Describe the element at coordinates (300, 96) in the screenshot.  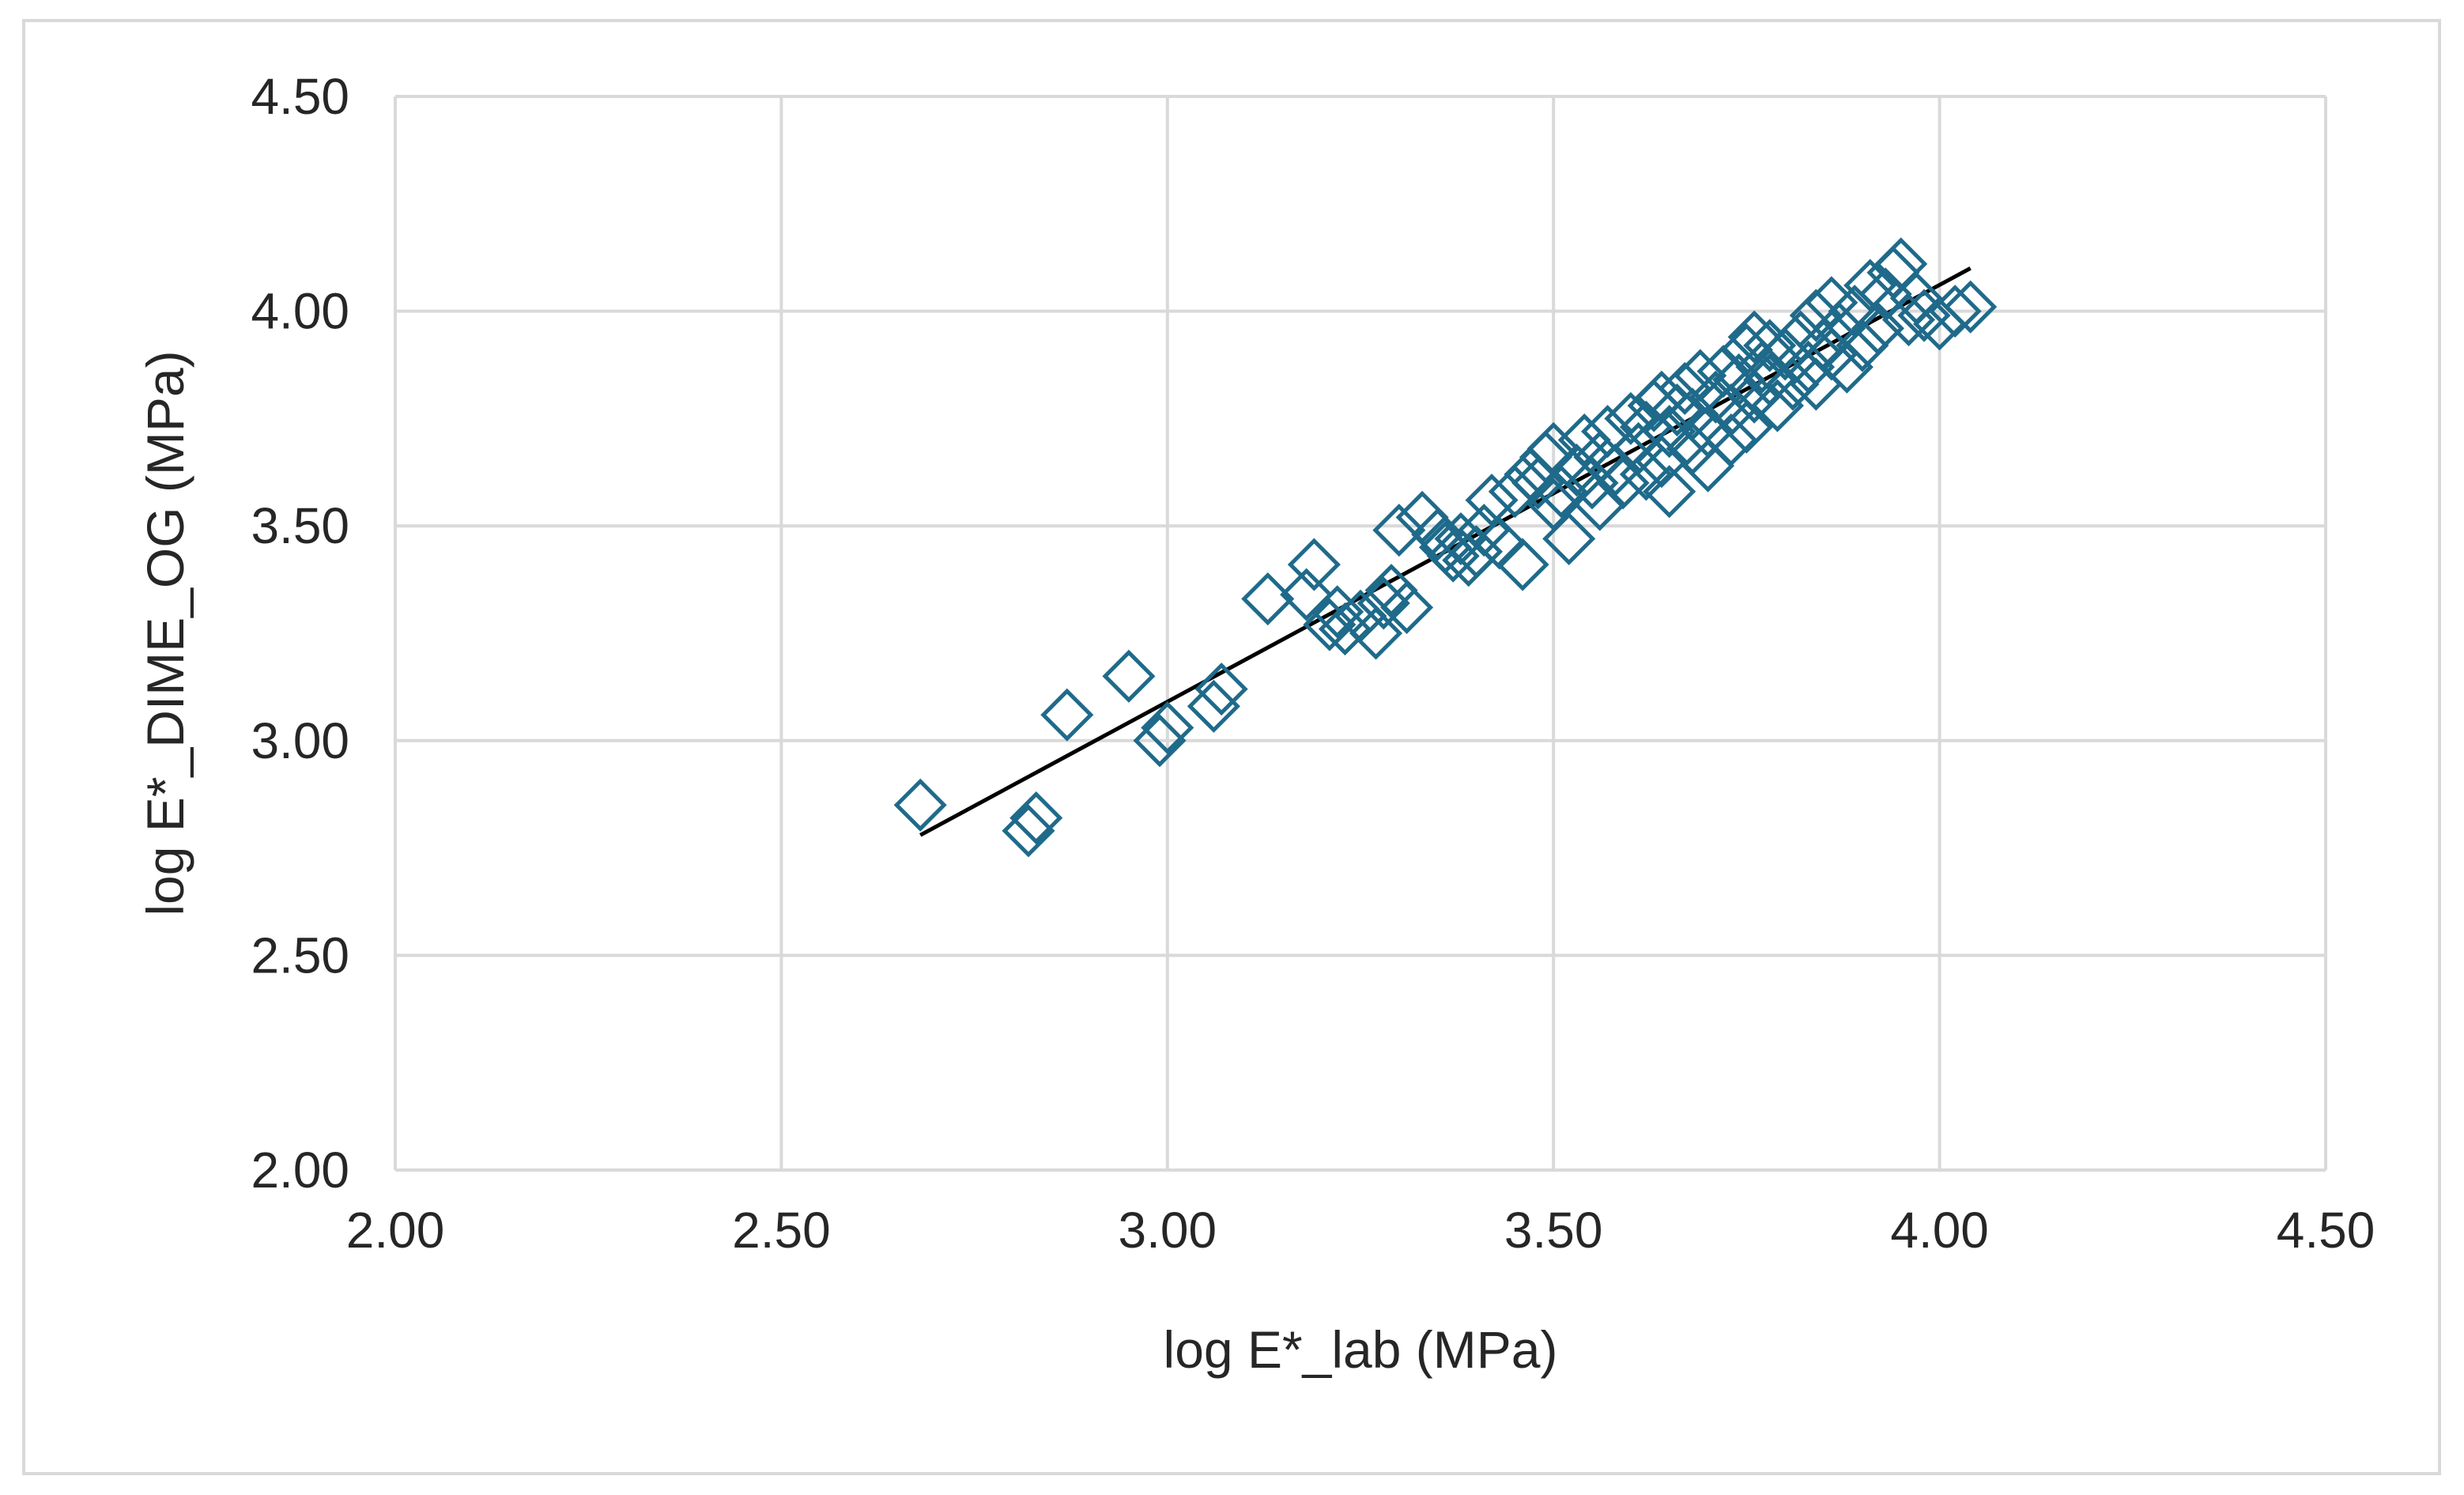
I see `y-tick-label: 4.50` at that location.